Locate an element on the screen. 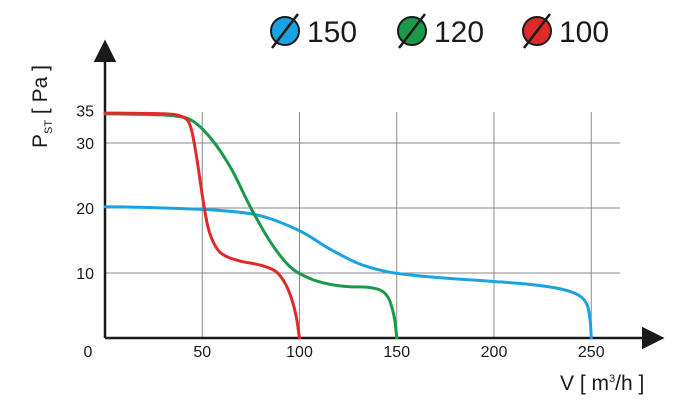  legend-item-100: 100 is located at coordinates (565, 31).